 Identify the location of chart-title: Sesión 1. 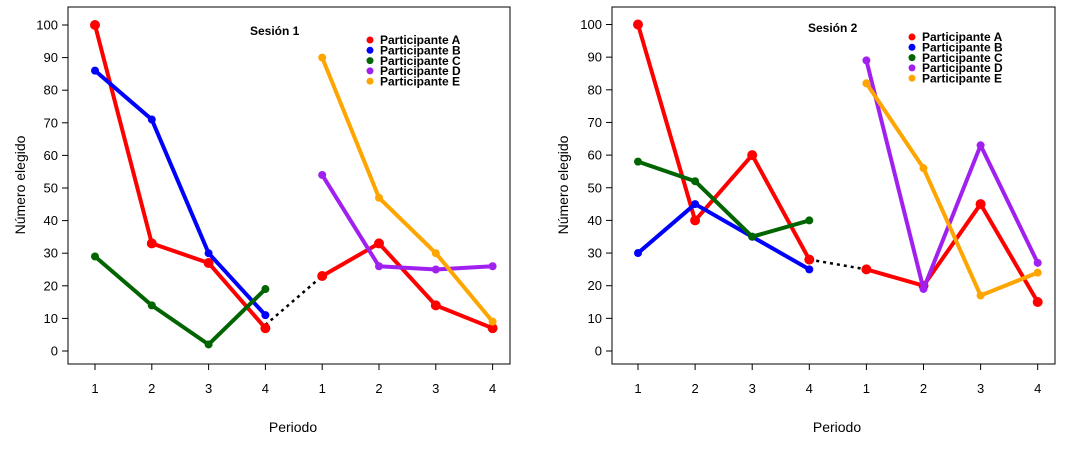
(275, 31).